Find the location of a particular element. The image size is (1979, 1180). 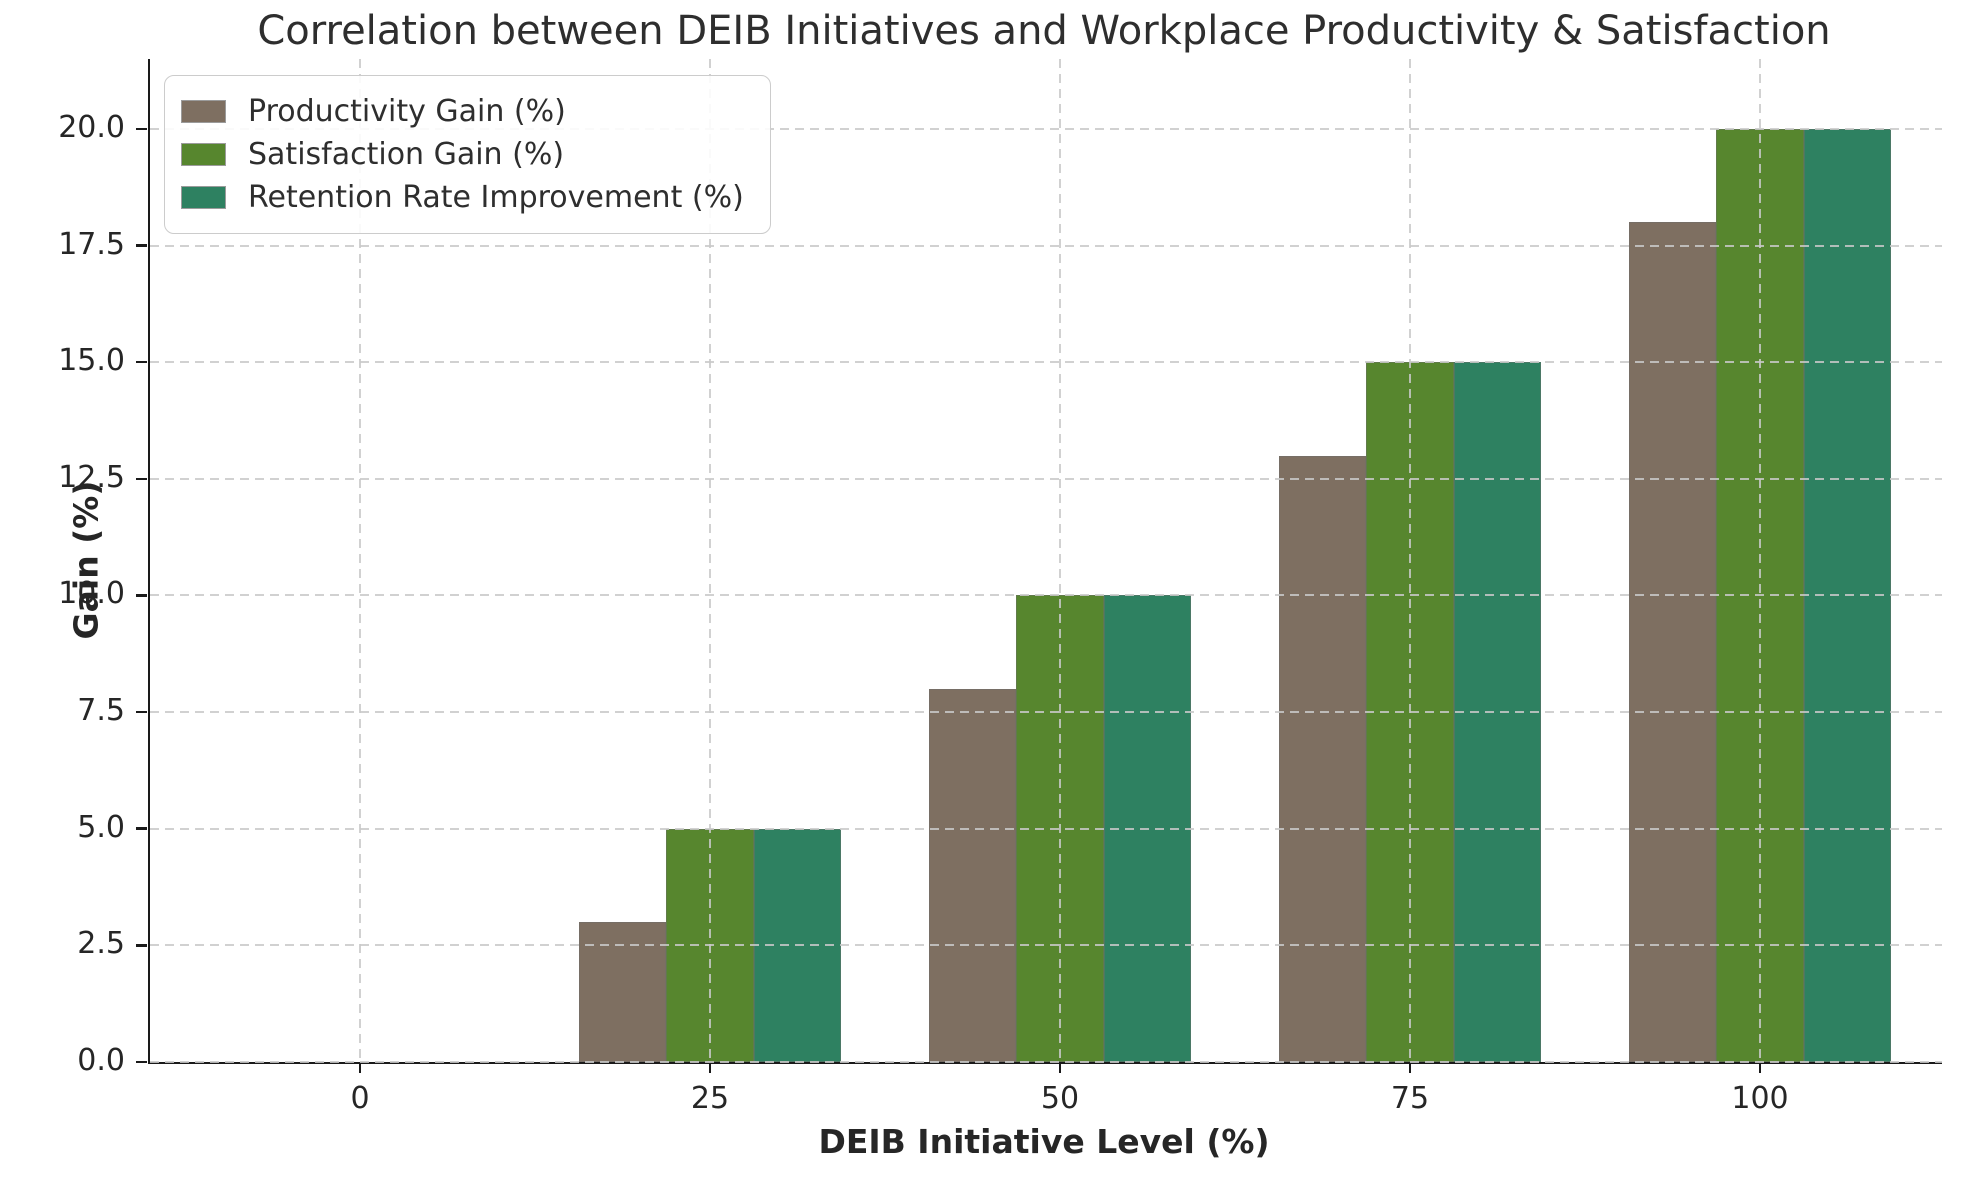

y-tick-label: 20.0 is located at coordinates (91, 127).